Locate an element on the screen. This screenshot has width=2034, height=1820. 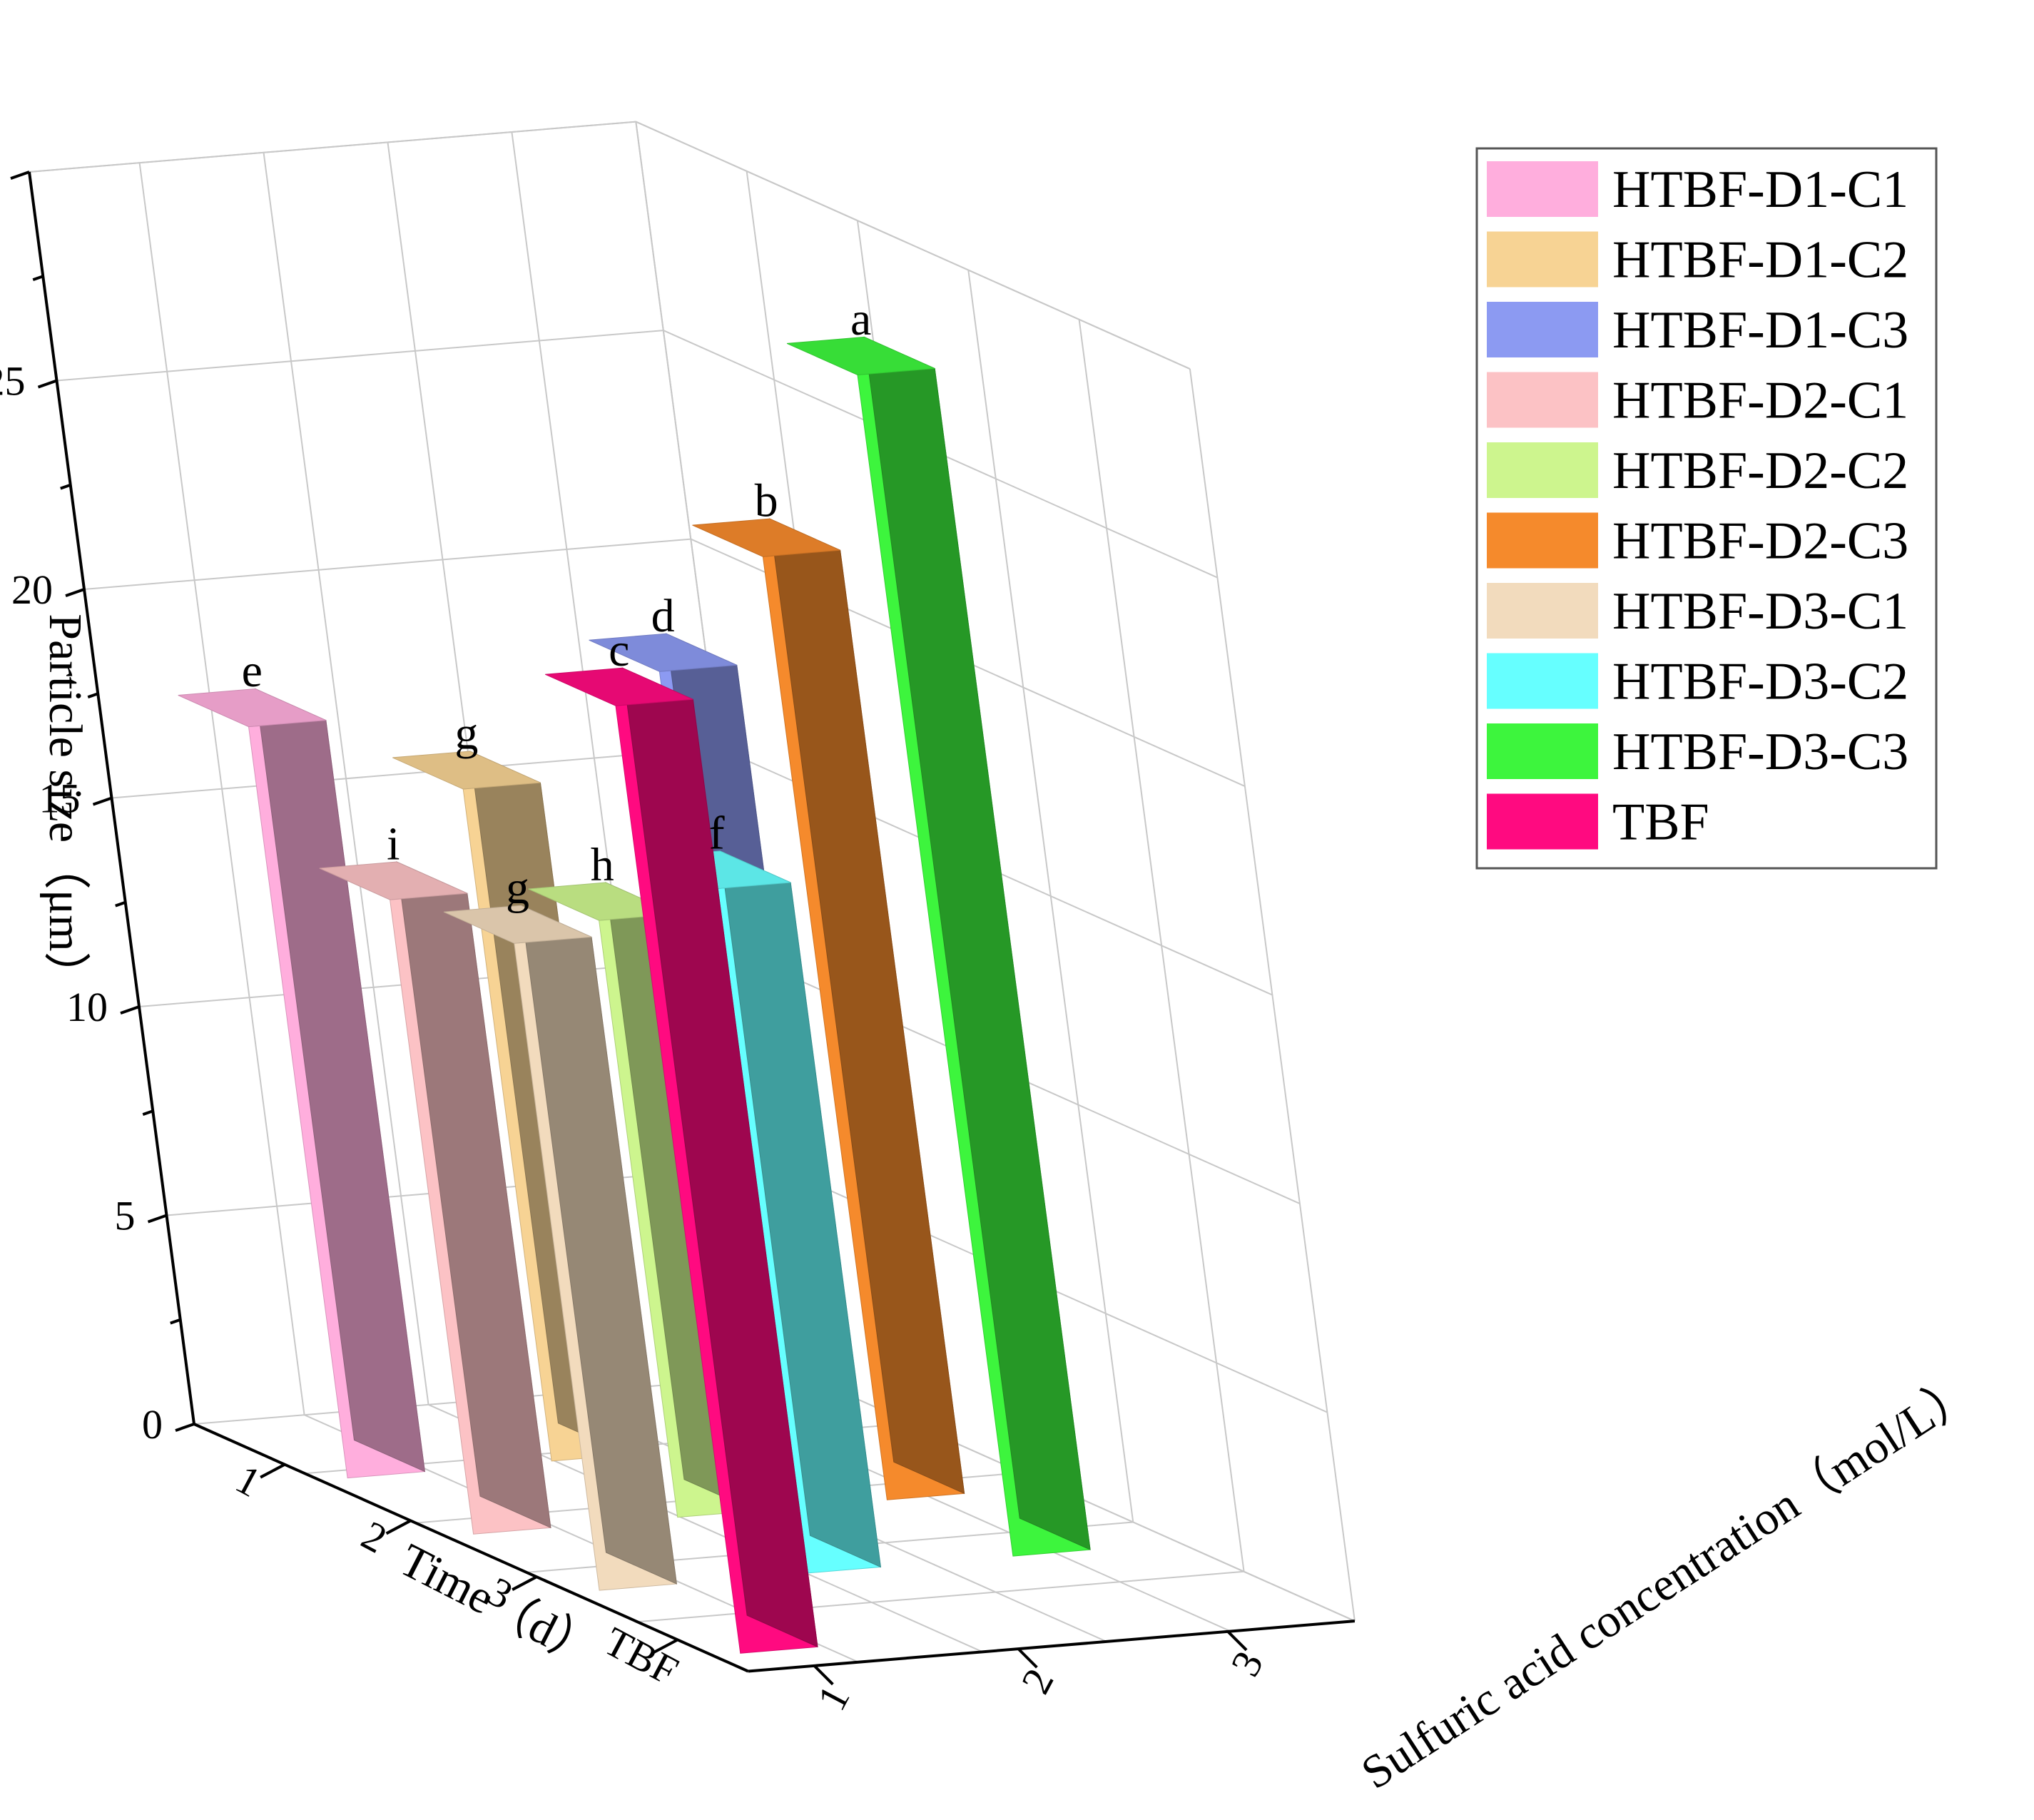
bar-label: c is located at coordinates (619, 650).